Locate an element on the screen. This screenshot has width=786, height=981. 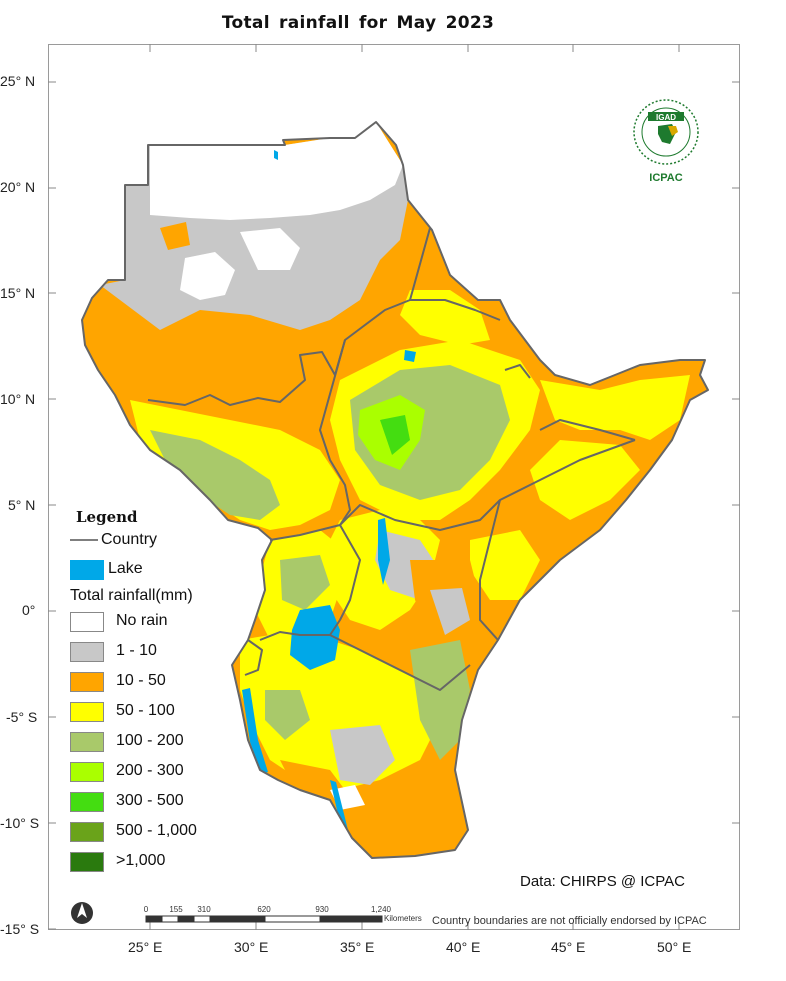
legend-rain-title-text: Total rainfall(mm) is located at coordinates (131, 595).